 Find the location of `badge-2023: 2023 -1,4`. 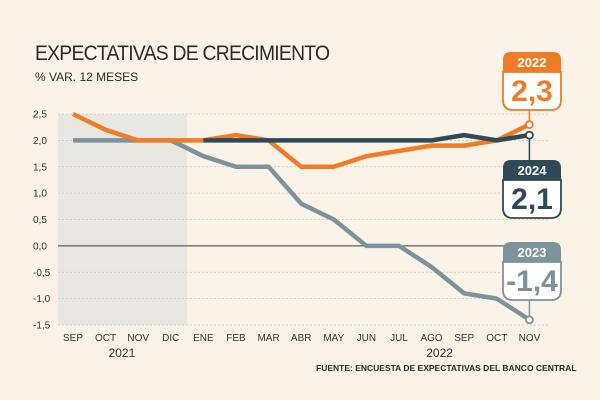

badge-2023: 2023 -1,4 is located at coordinates (532, 279).